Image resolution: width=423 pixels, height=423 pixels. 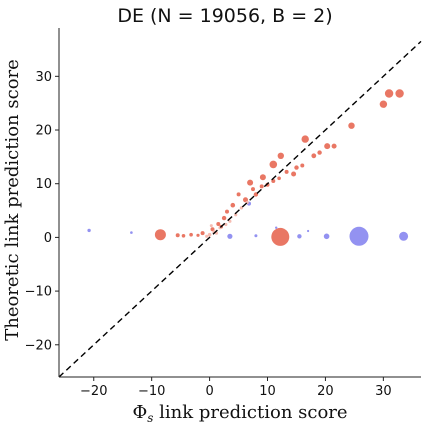 What do you see at coordinates (42, 211) in the screenshot?
I see `y-axis-ticks: −20 −10 0 10 20 30` at bounding box center [42, 211].